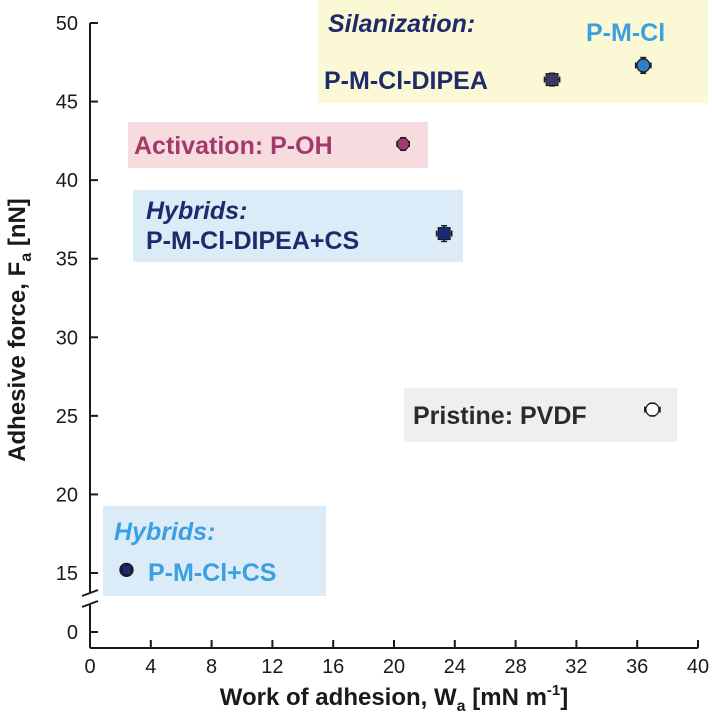  What do you see at coordinates (150, 667) in the screenshot?
I see `x-tick-label: 4` at bounding box center [150, 667].